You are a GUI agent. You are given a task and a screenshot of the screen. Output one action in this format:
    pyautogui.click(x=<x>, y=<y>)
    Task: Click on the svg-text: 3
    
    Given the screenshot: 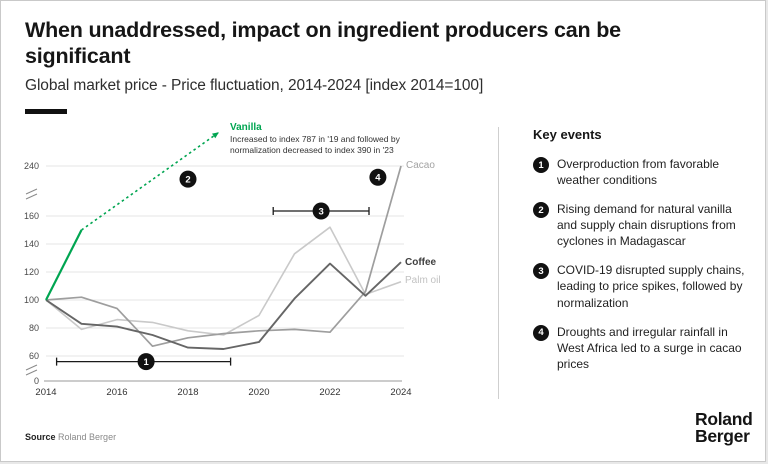 What is the action you would take?
    pyautogui.click(x=320, y=211)
    